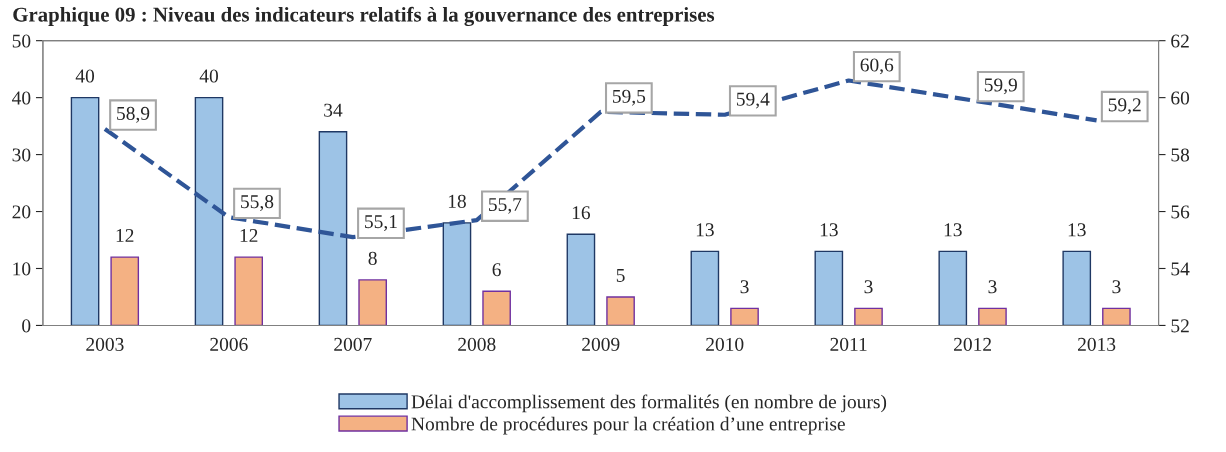  What do you see at coordinates (753, 100) in the screenshot?
I see `data-label: 59,4` at bounding box center [753, 100].